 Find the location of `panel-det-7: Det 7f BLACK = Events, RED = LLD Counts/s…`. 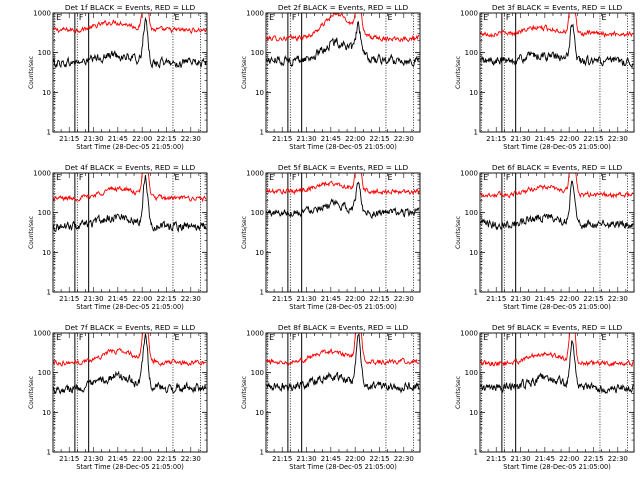

panel-det-7: Det 7f BLACK = Events, RED = LLD Counts/s… is located at coordinates (118, 397).